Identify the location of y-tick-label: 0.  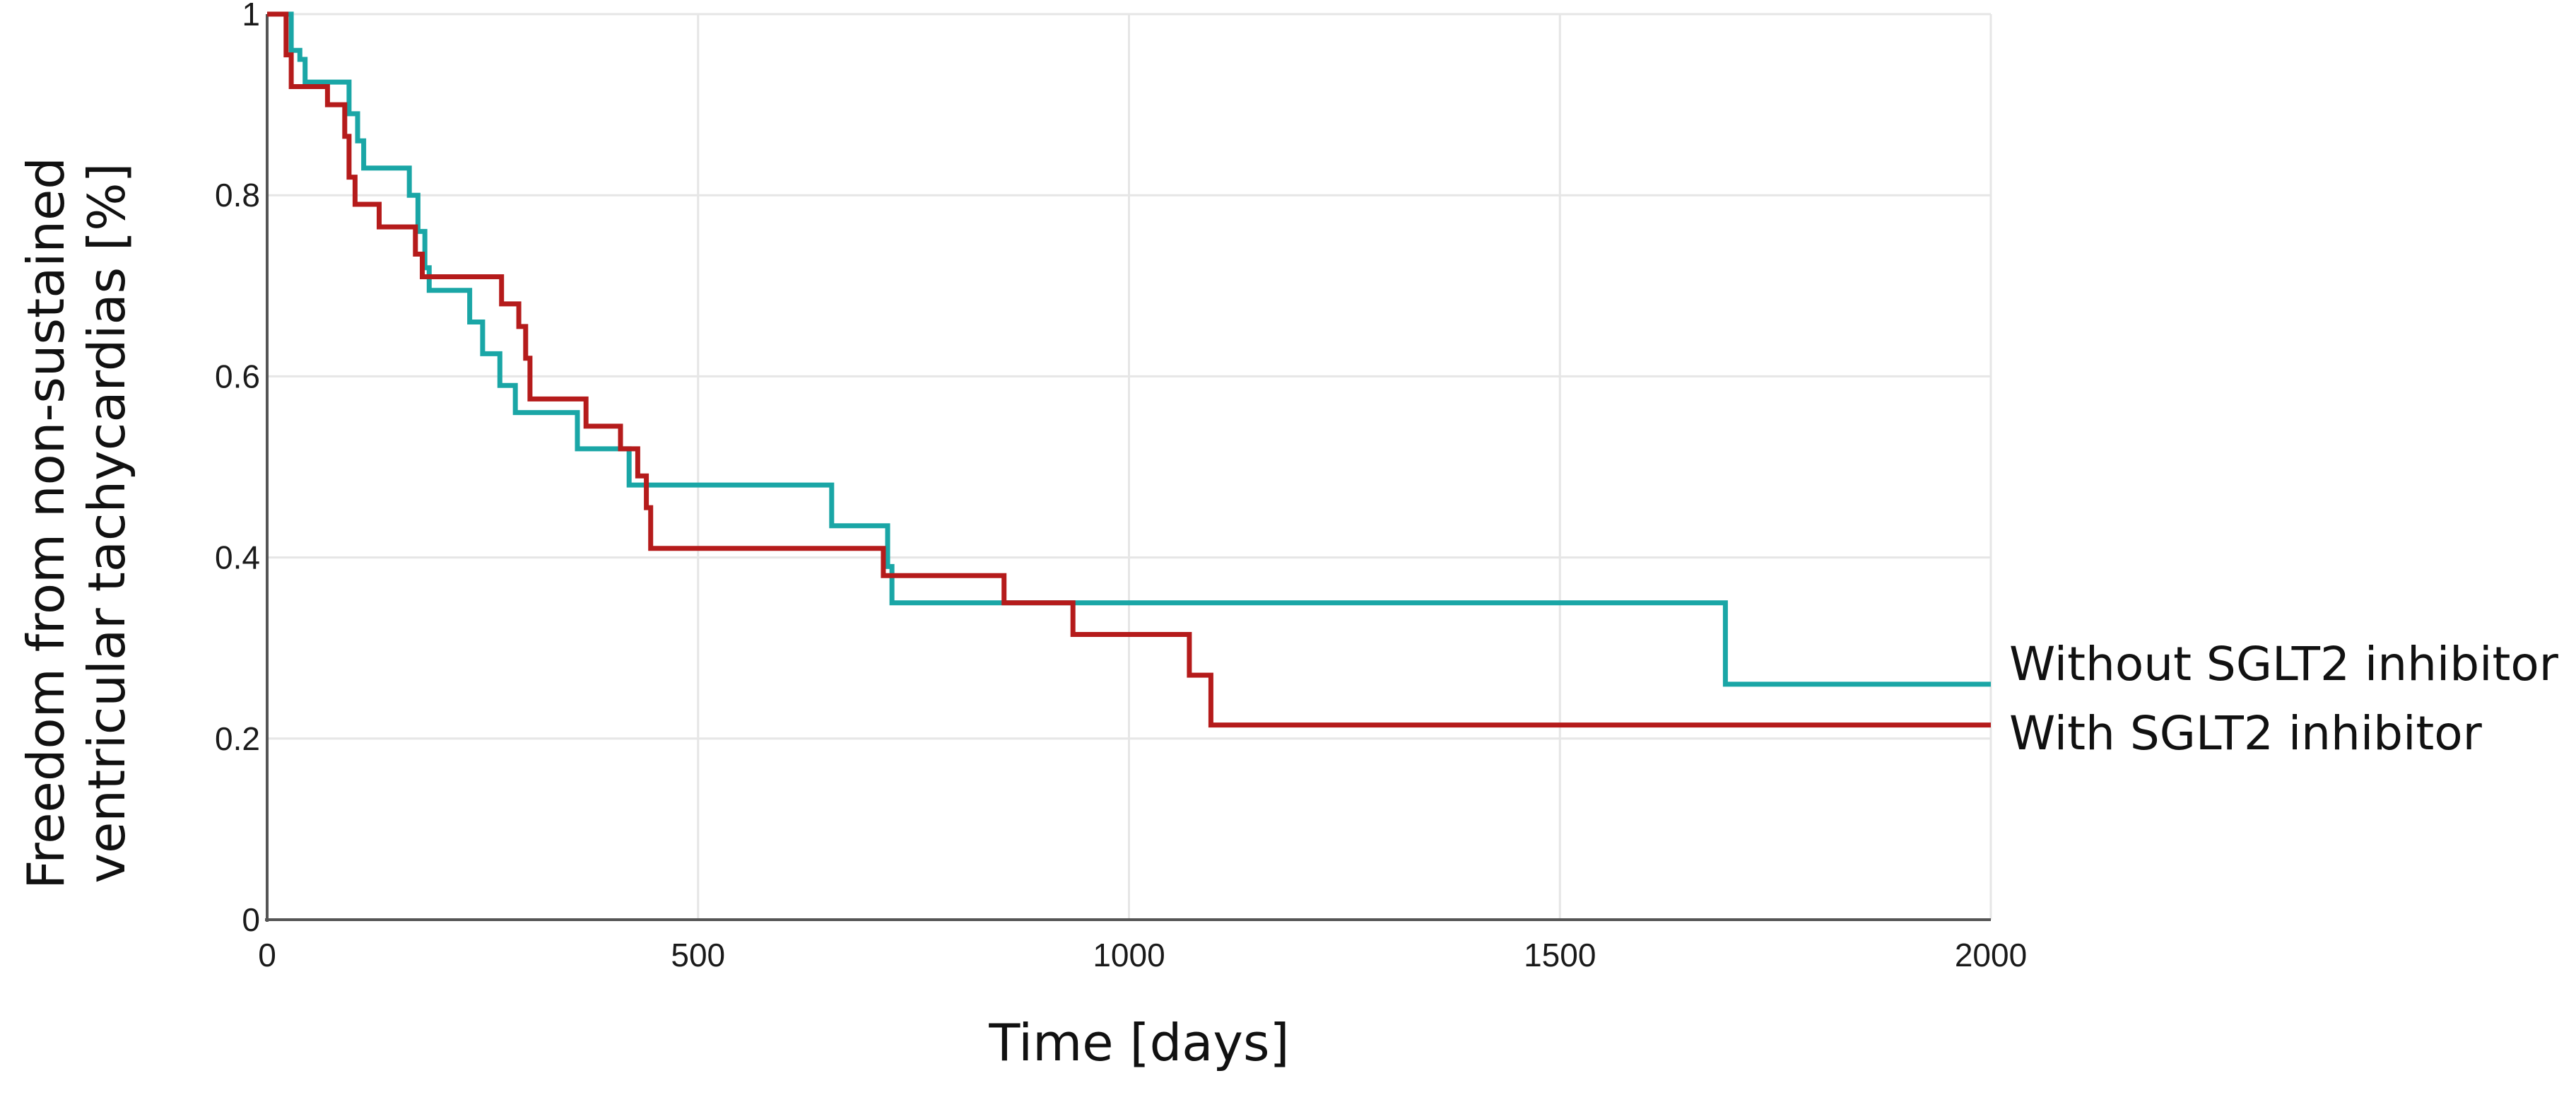
(251, 919).